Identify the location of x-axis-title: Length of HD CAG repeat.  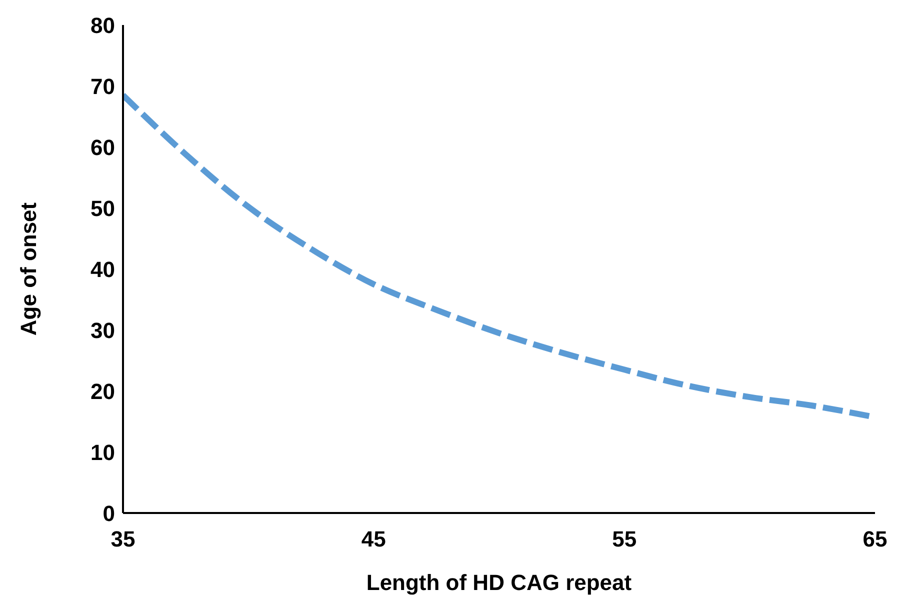
(499, 582).